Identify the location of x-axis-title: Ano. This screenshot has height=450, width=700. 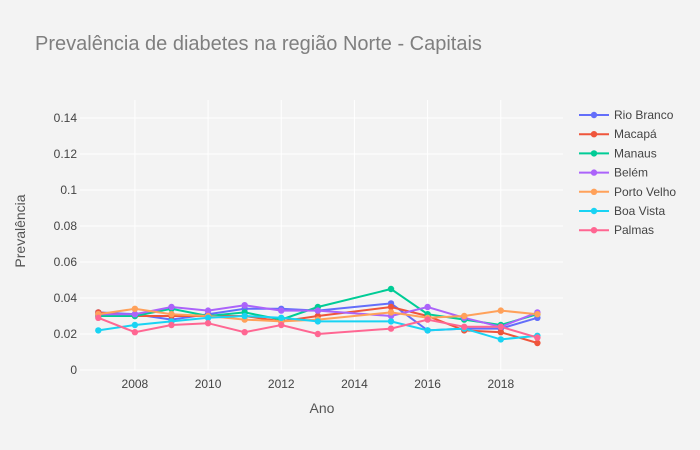
(322, 408).